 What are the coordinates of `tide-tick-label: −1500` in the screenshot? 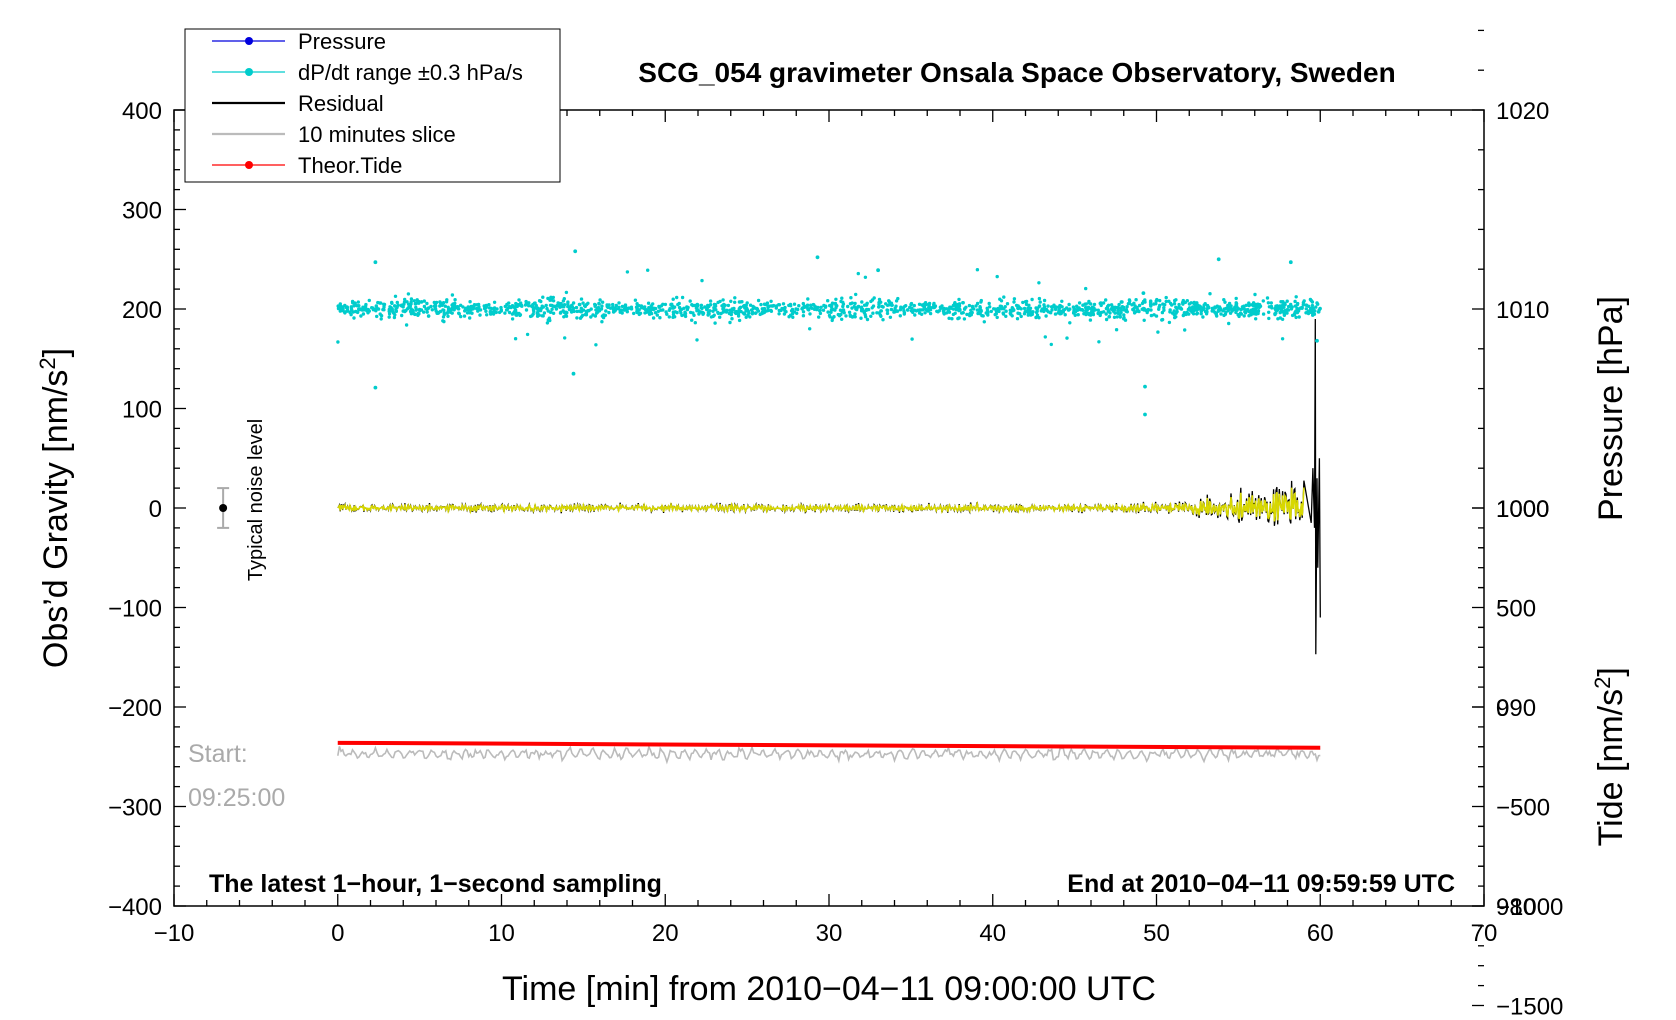 It's located at (1529, 1007).